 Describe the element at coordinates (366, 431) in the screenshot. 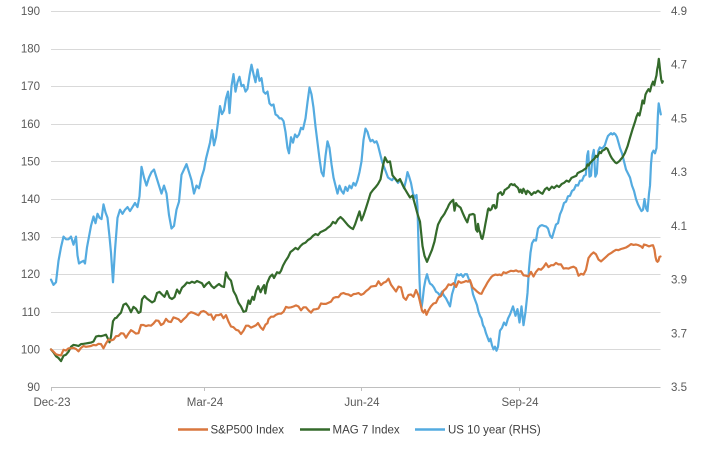

I see `svg-text: MAG 7 Index` at that location.